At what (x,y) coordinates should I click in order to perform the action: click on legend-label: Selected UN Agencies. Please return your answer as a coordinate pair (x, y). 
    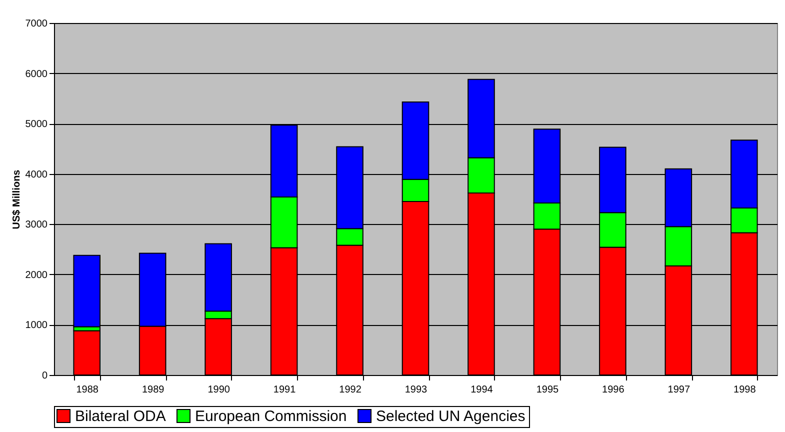
    Looking at the image, I should click on (451, 416).